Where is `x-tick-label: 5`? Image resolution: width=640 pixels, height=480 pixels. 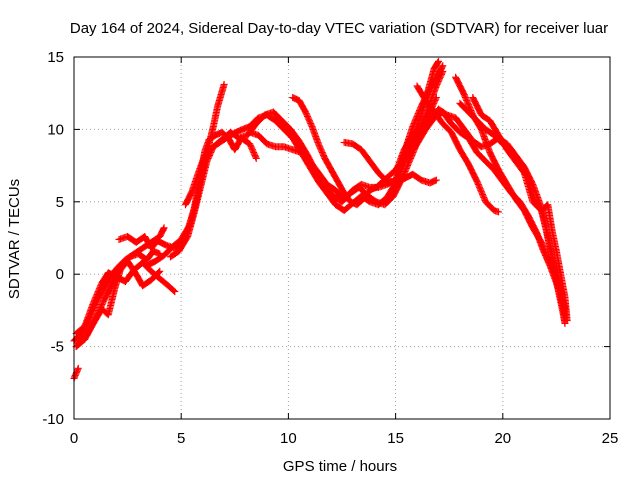 x-tick-label: 5 is located at coordinates (181, 438).